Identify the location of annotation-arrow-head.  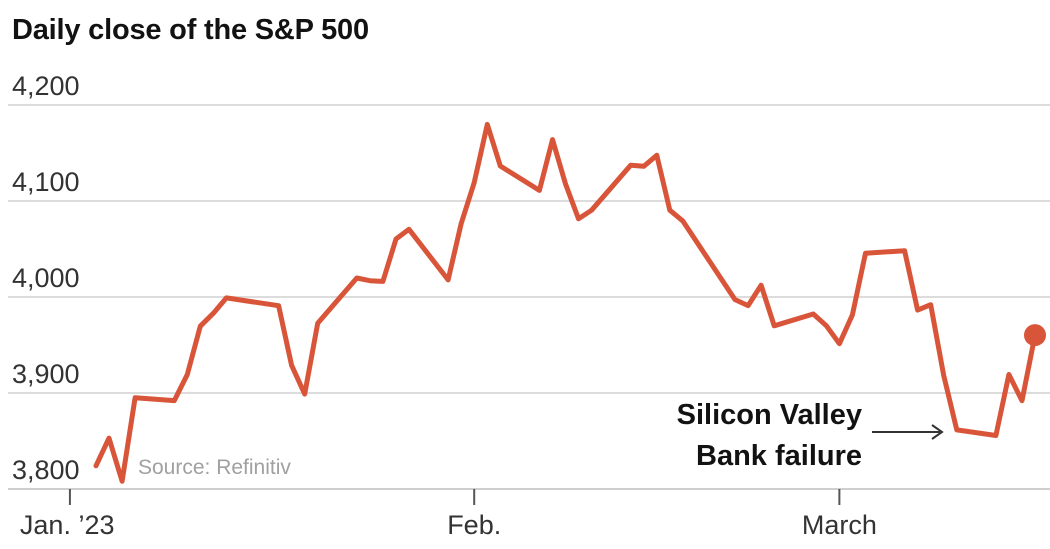
(937, 432).